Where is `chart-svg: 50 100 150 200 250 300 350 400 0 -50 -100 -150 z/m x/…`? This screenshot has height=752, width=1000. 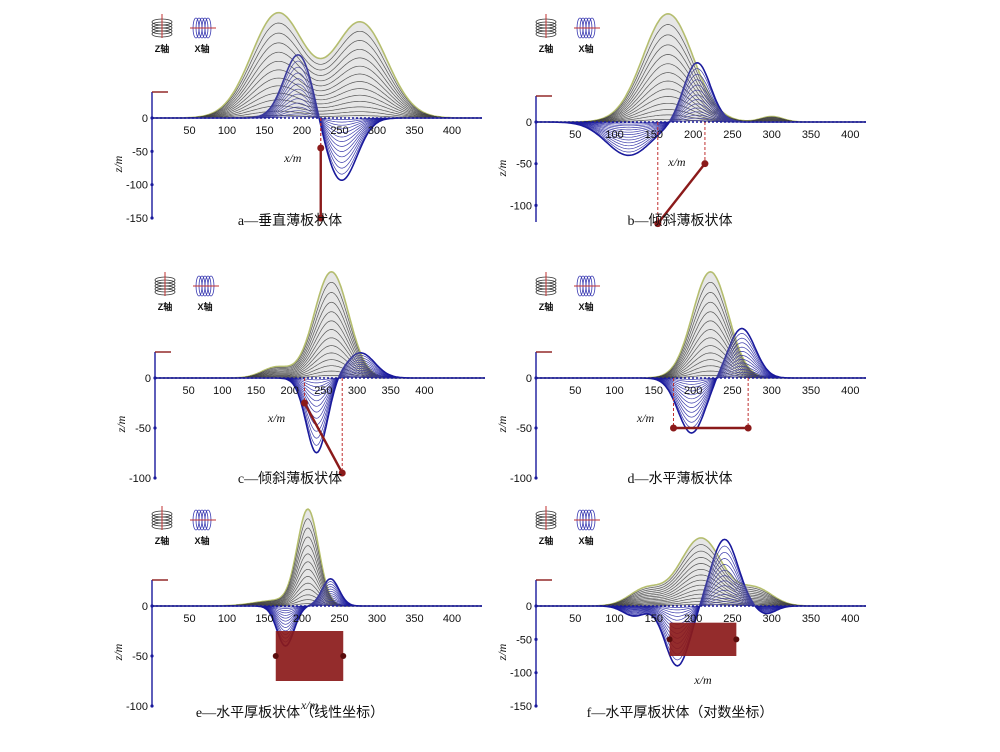
chart-svg: 50 100 150 200 250 300 350 400 0 -50 -100 -150 z/m x/… is located at coordinates (296, 118).